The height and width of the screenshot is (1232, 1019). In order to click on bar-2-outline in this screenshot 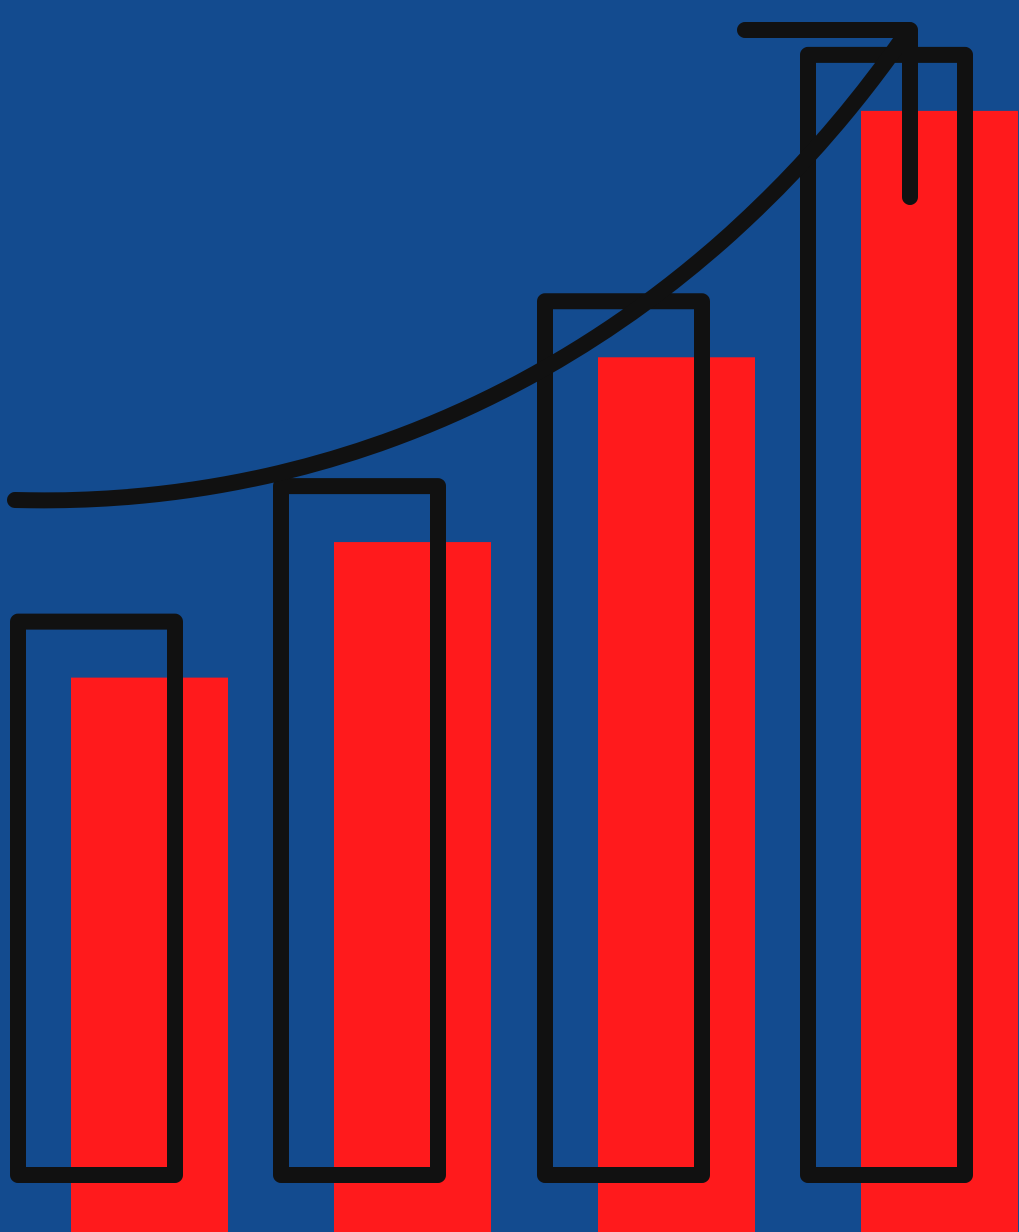, I will do `click(359, 830)`.